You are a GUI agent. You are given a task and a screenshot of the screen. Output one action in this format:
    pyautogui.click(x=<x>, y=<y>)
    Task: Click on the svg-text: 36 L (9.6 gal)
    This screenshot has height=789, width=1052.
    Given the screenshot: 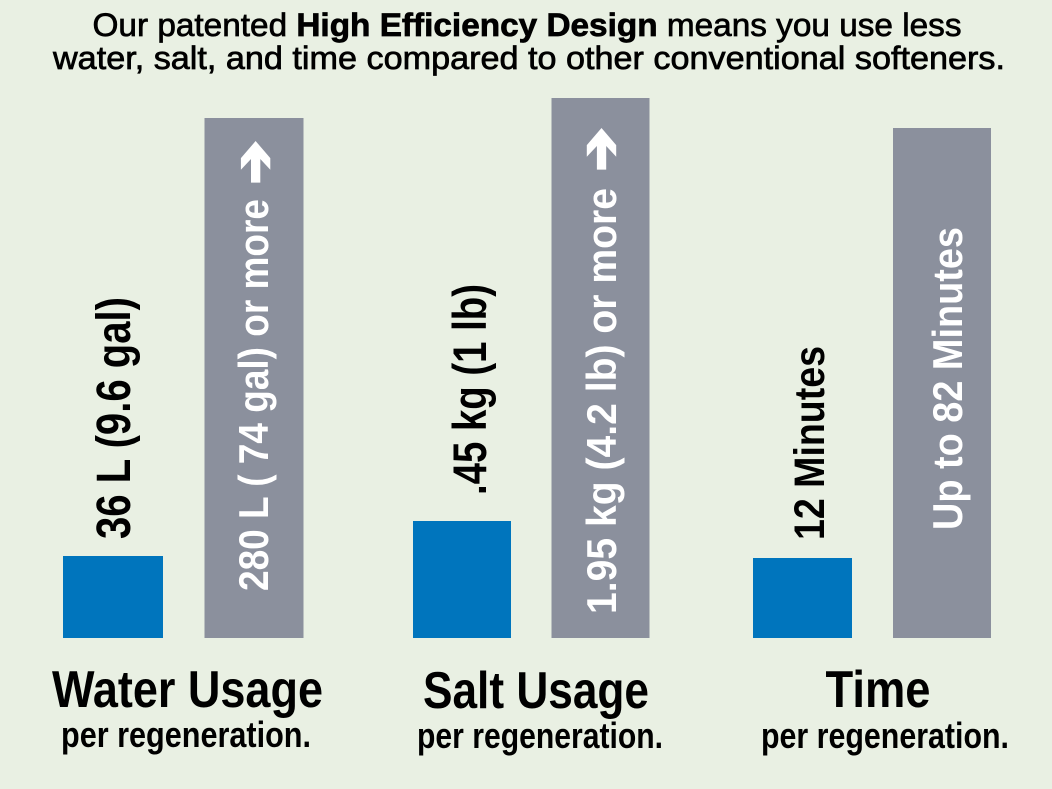 What is the action you would take?
    pyautogui.click(x=114, y=418)
    